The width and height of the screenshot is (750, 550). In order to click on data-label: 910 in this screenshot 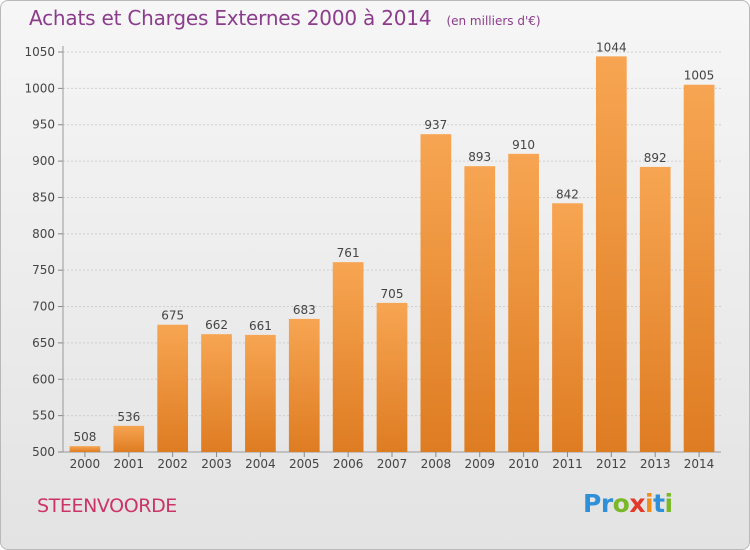, I will do `click(523, 145)`.